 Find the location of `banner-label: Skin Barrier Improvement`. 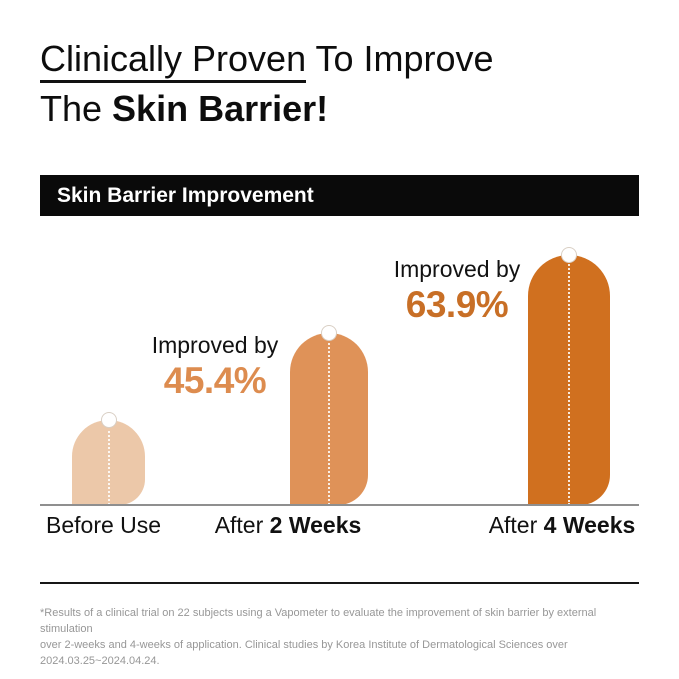

banner-label: Skin Barrier Improvement is located at coordinates (185, 195).